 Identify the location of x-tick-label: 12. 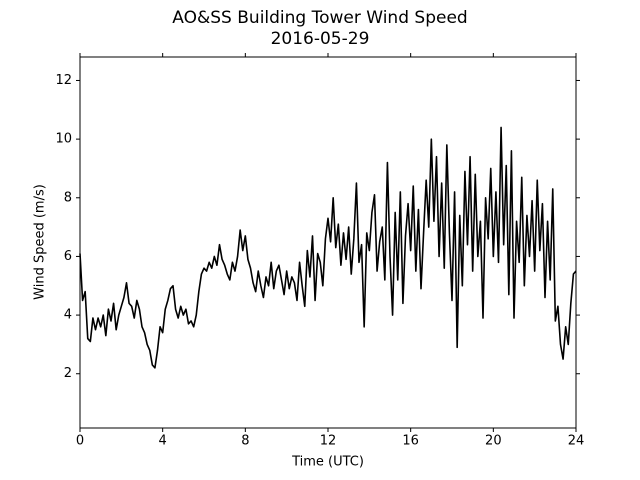
(328, 441).